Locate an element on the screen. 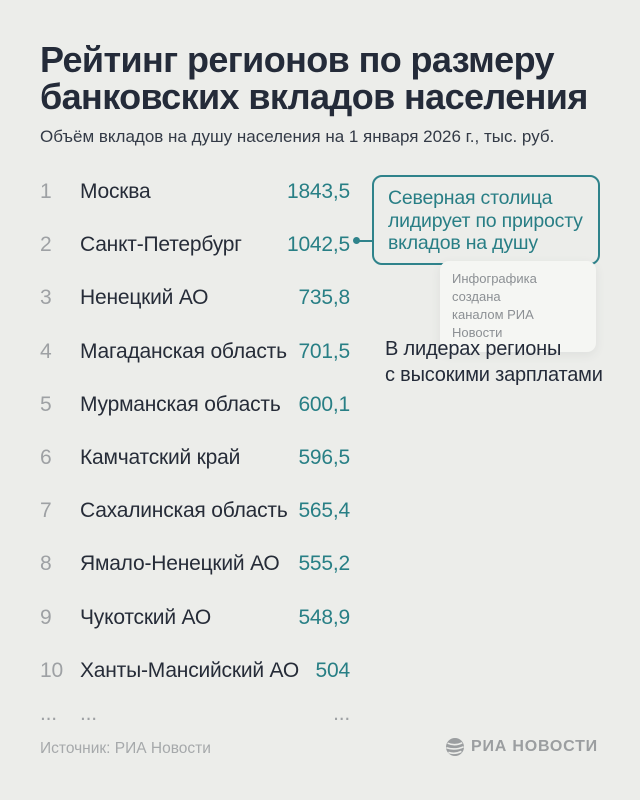 The image size is (640, 800). rank-cell: 8 is located at coordinates (46, 564).